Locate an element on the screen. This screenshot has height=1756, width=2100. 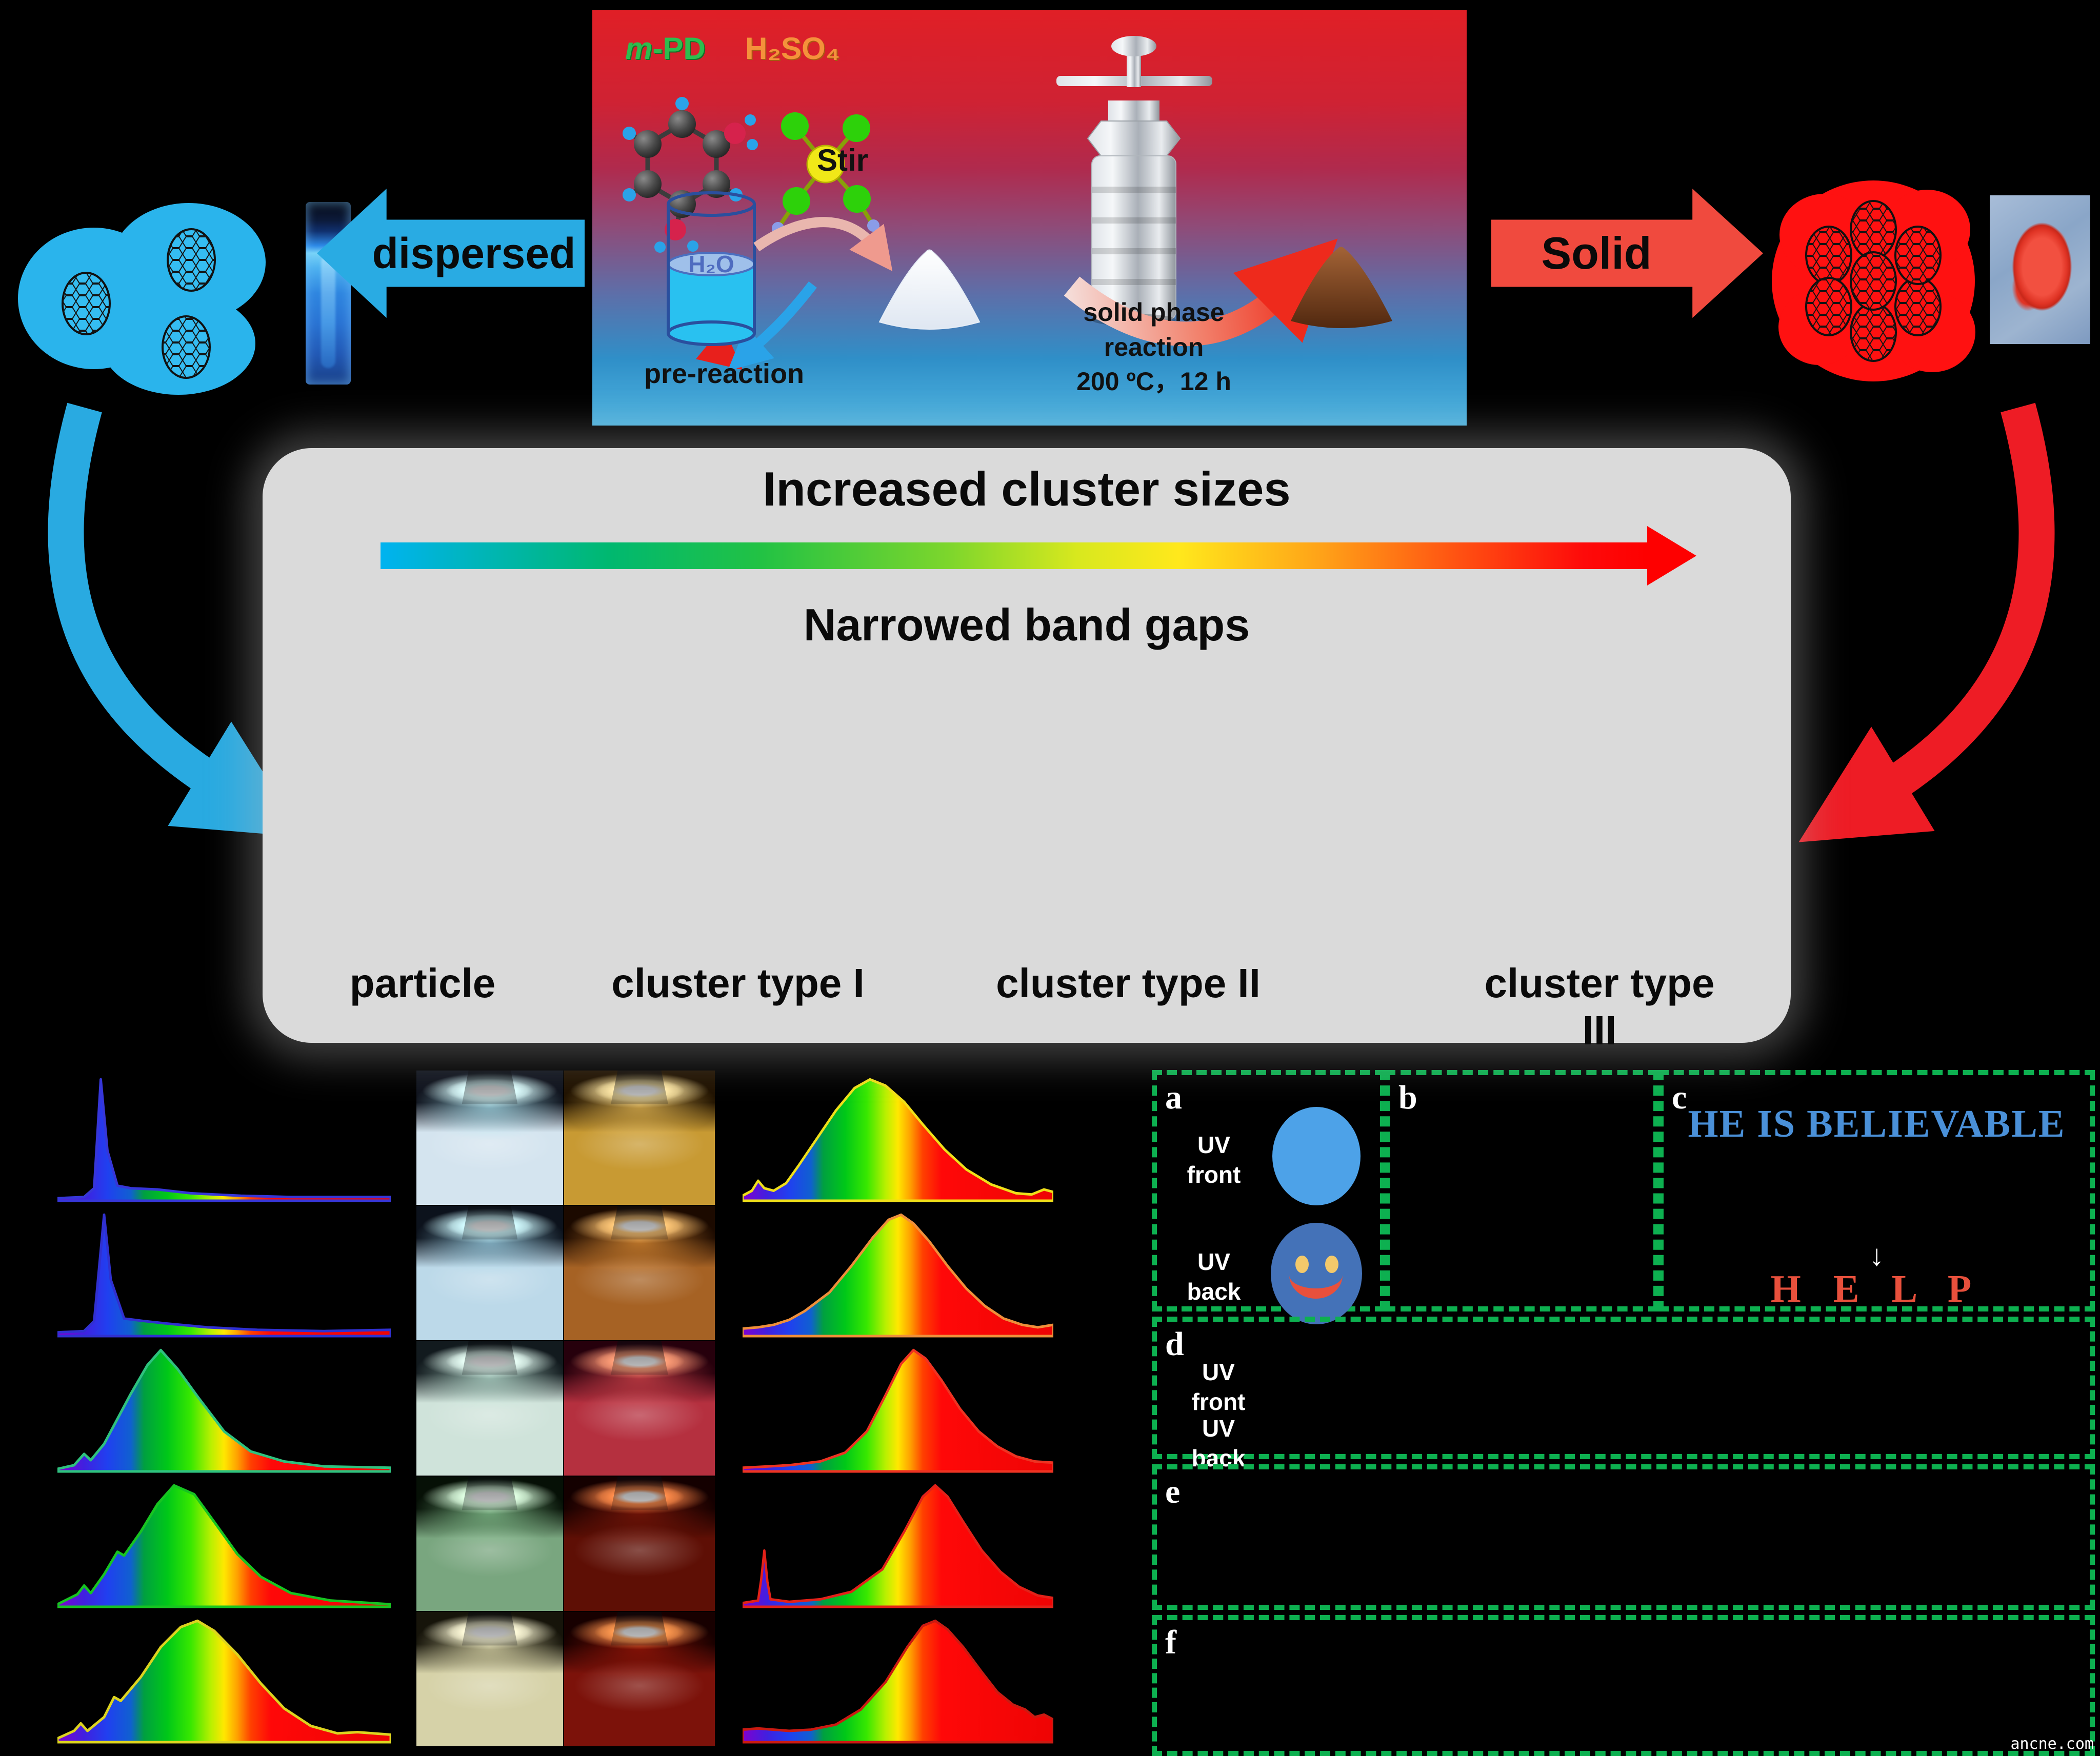
panel-d-front-label: UV front is located at coordinates (1218, 1388).